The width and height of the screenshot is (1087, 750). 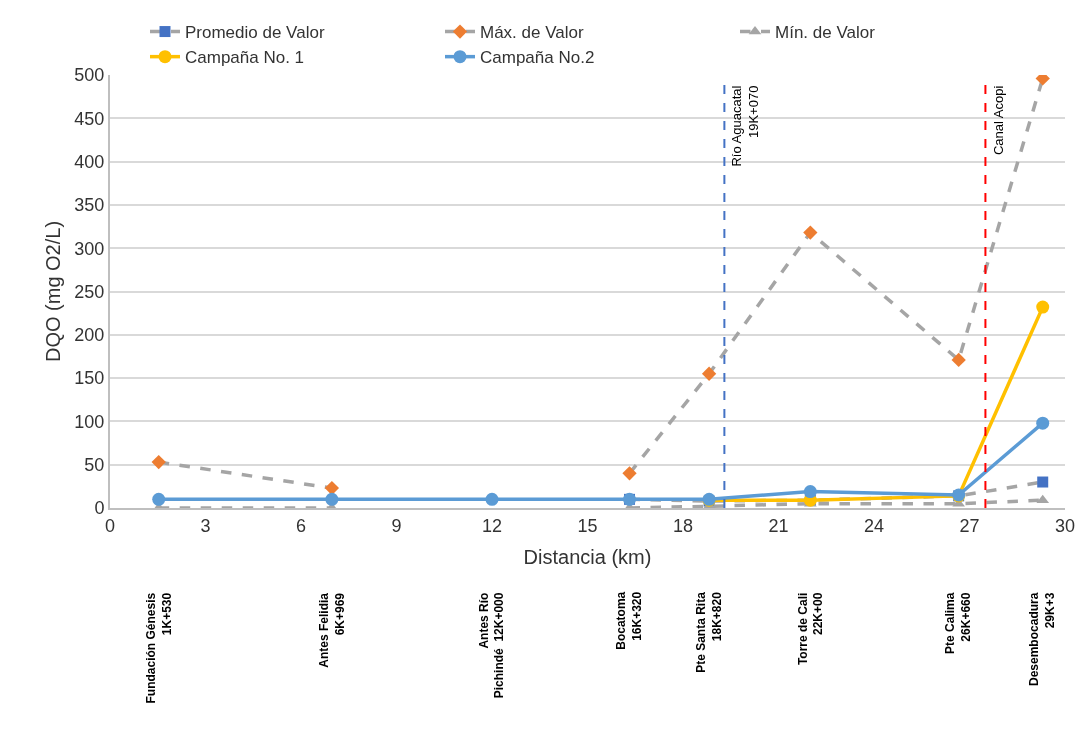 What do you see at coordinates (301, 525) in the screenshot?
I see `x-tick-label: 6` at bounding box center [301, 525].